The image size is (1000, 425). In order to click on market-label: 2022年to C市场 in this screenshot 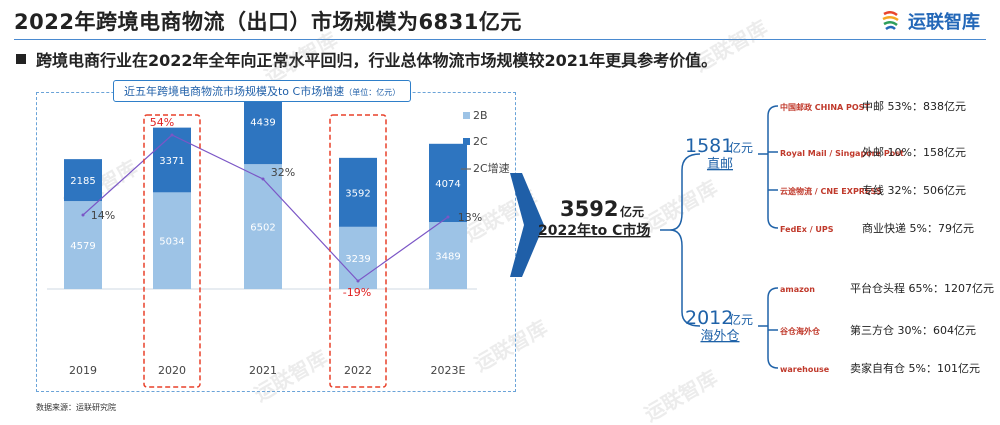, I will do `click(594, 230)`.